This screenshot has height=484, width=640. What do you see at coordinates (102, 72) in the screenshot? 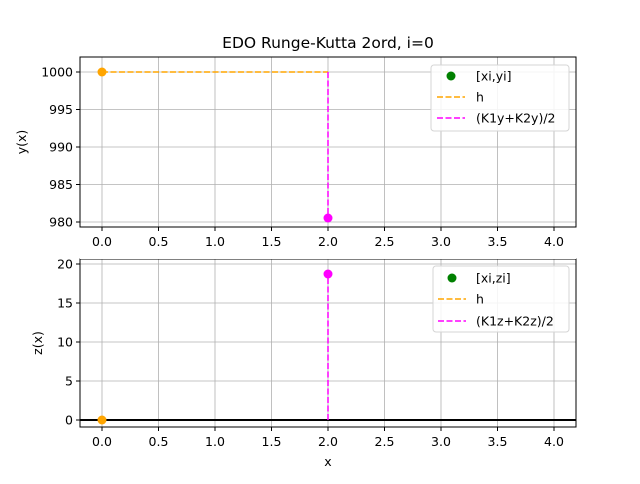
I see `series-h-start-marker` at bounding box center [102, 72].